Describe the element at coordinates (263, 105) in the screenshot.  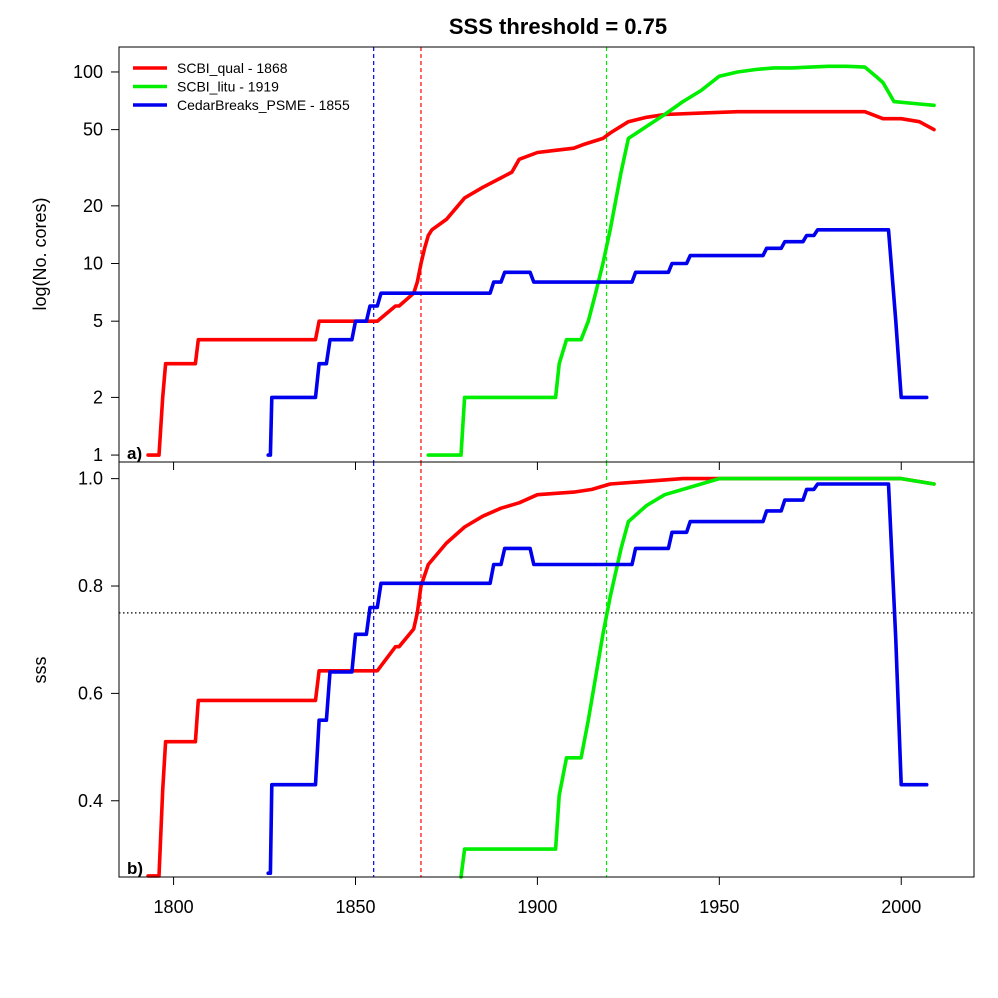
I see `legend-label: CedarBreaks_PSME - 1855` at that location.